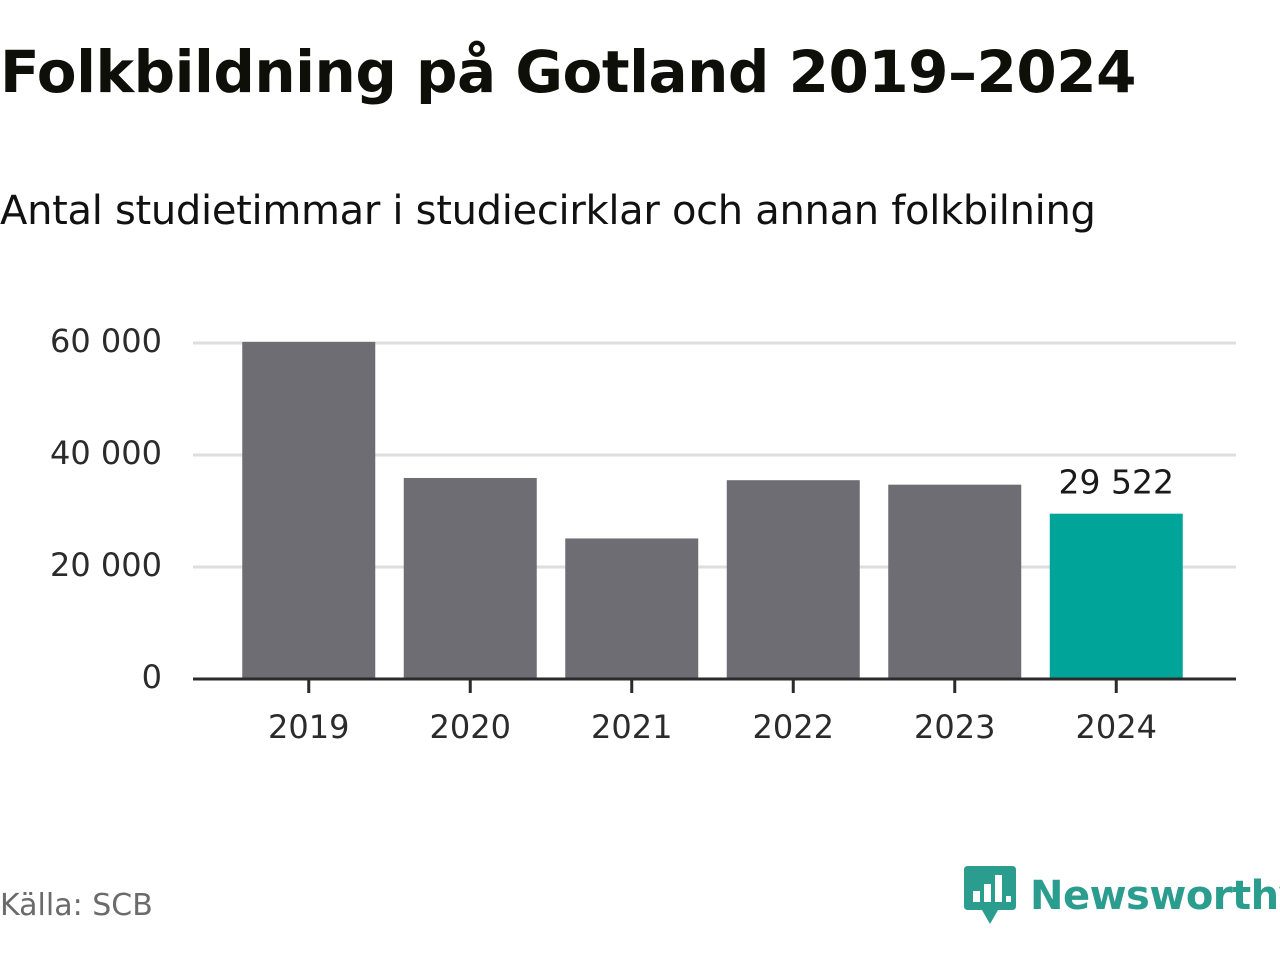  I want to click on brand-logo: Newsworthy, so click(1122, 896).